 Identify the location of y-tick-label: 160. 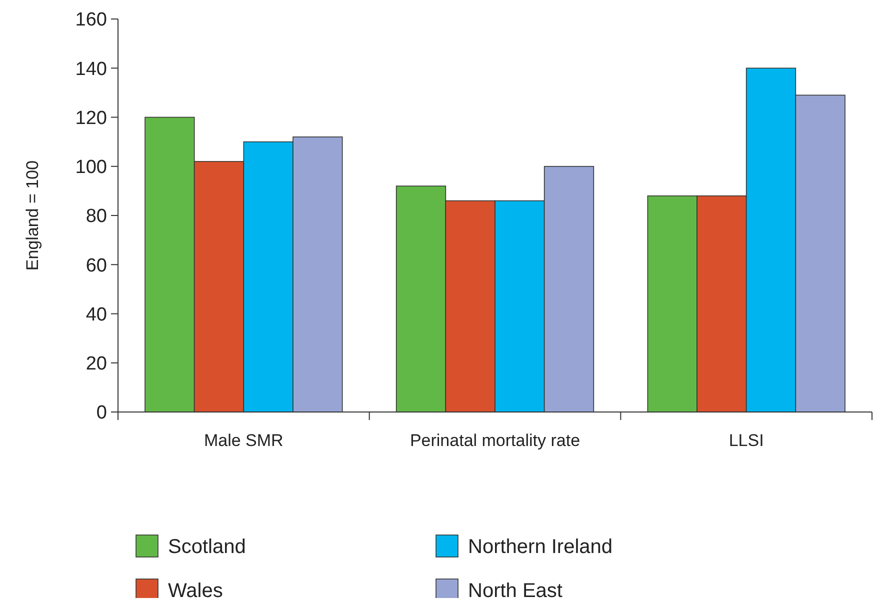
(91, 20).